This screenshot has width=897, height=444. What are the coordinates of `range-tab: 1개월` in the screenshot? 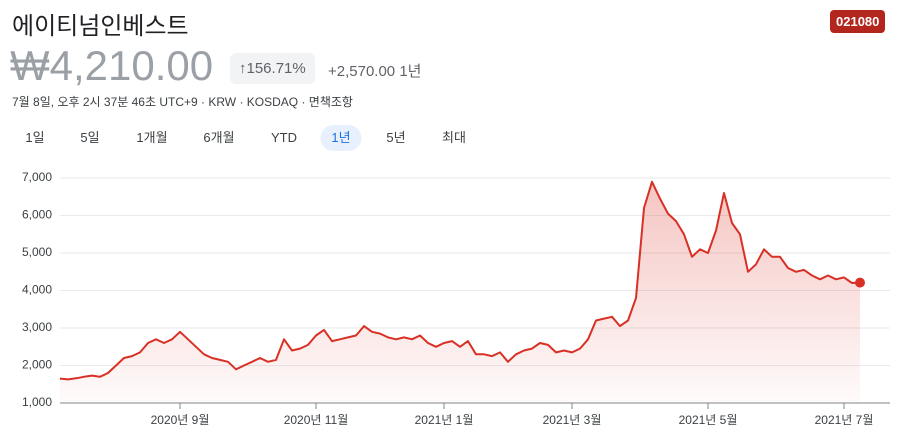 It's located at (152, 137).